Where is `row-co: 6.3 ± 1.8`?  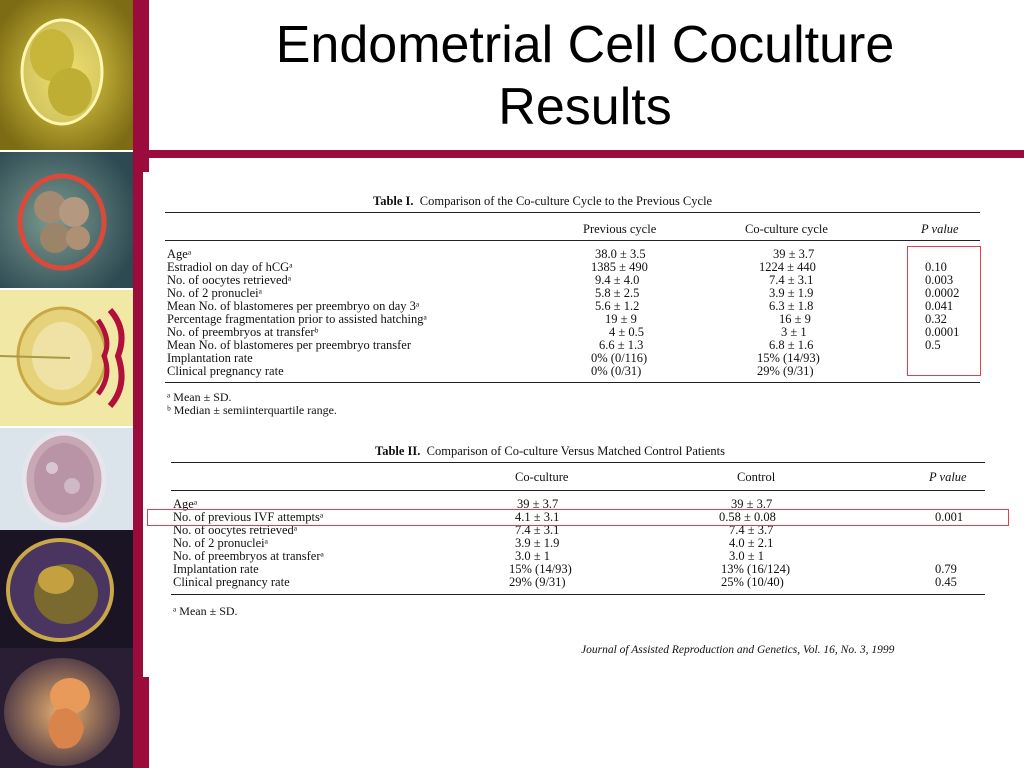 row-co: 6.3 ± 1.8 is located at coordinates (791, 306).